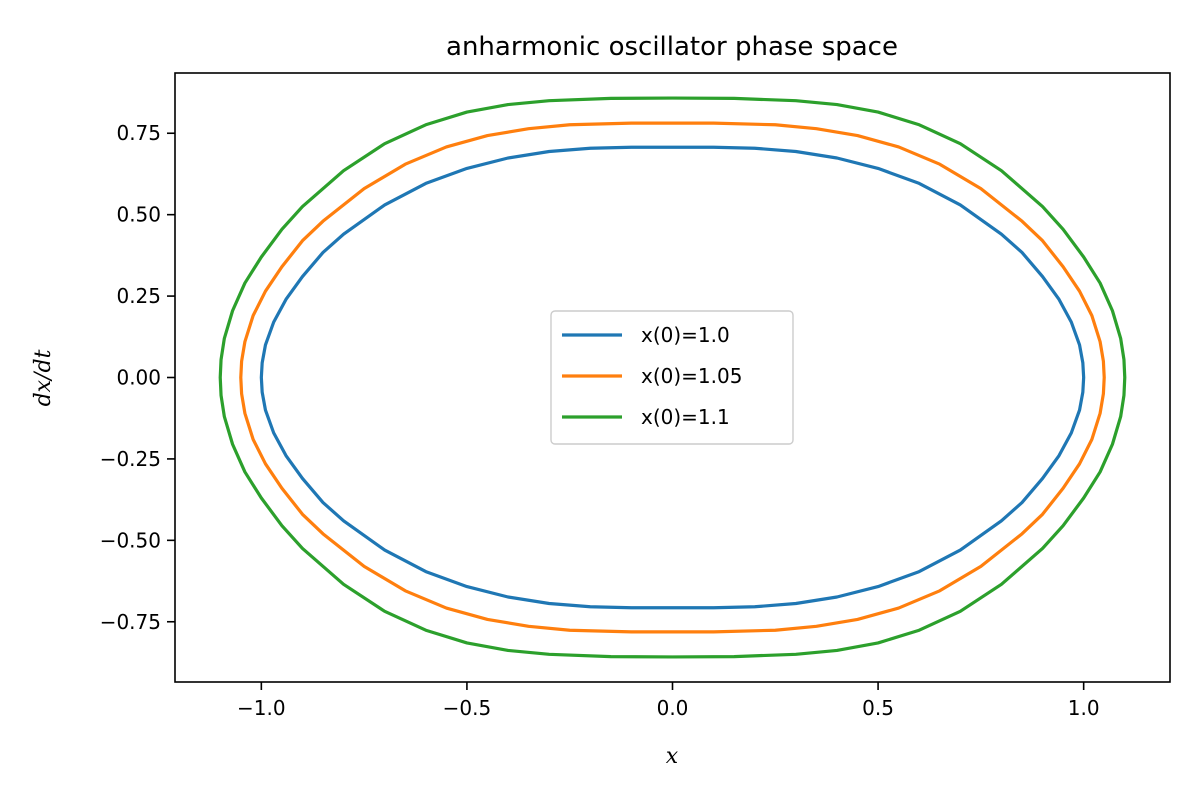 The height and width of the screenshot is (800, 1200). What do you see at coordinates (685, 417) in the screenshot?
I see `legend-label-3: x(0)=1.1` at bounding box center [685, 417].